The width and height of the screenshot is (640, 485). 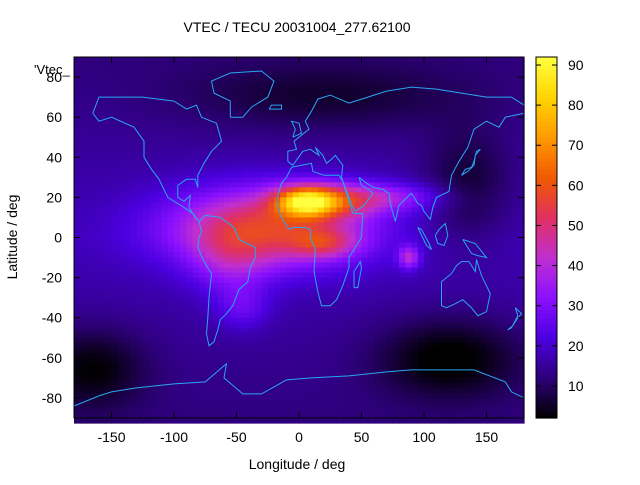 I want to click on chart-title: VTEC / TECU 20031004_277.62100, so click(x=296, y=27).